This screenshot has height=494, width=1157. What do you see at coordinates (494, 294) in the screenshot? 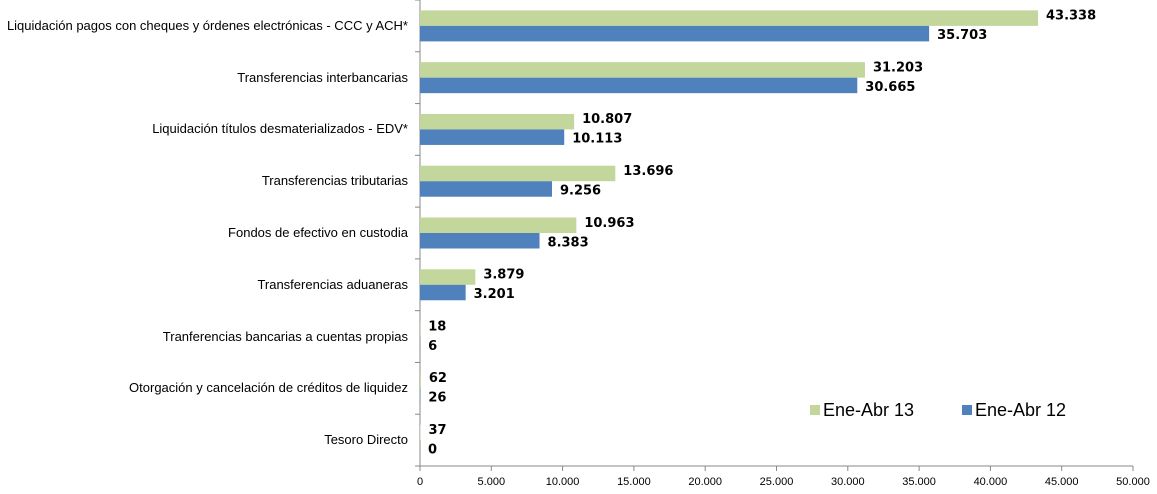
I see `value-label: 3.201` at bounding box center [494, 294].